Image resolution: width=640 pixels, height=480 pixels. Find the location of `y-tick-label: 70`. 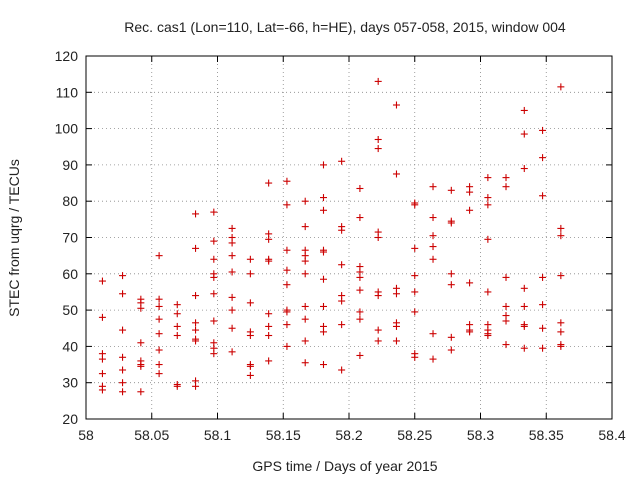

y-tick-label: 70 is located at coordinates (70, 238).